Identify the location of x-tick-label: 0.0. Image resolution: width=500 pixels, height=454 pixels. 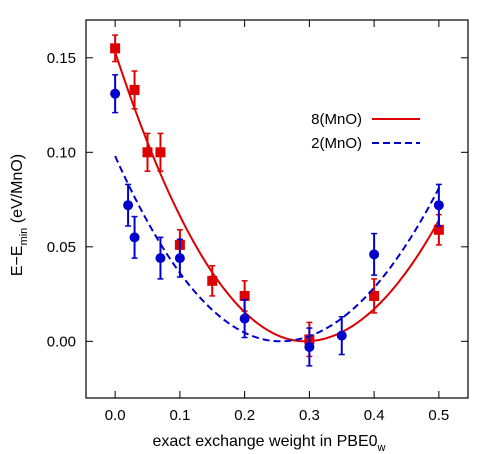
(115, 415).